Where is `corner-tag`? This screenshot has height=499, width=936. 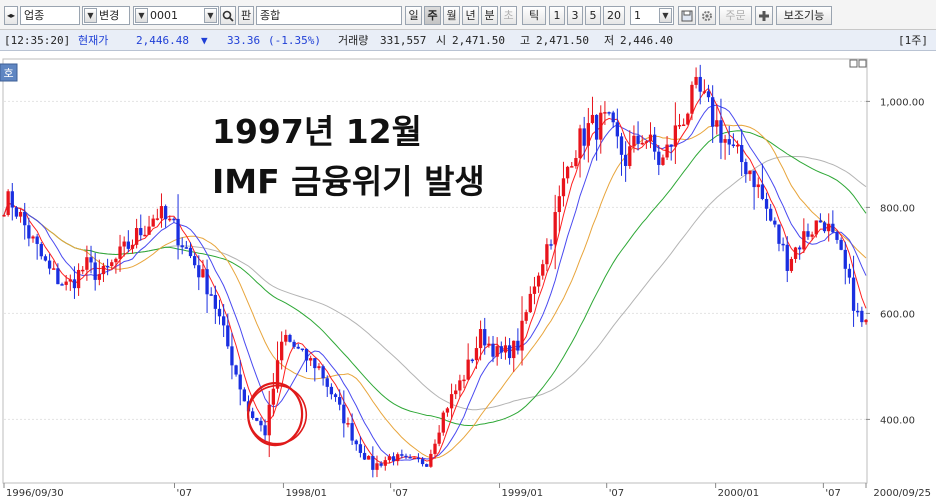
corner-tag is located at coordinates (9, 72).